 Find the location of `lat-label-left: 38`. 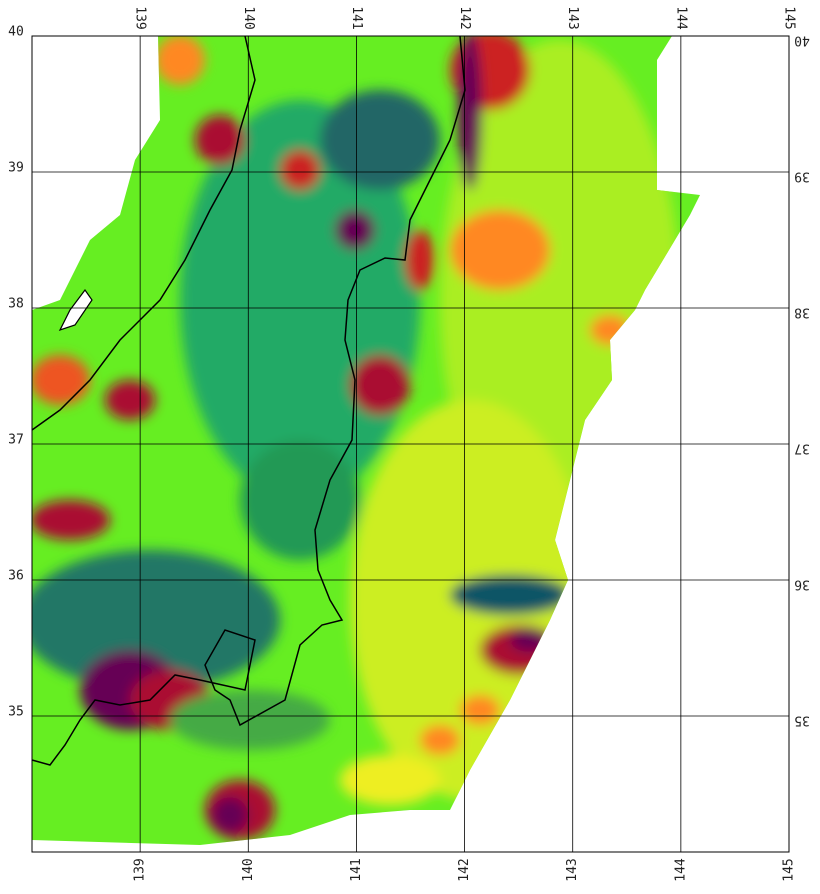

lat-label-left: 38 is located at coordinates (16, 304).